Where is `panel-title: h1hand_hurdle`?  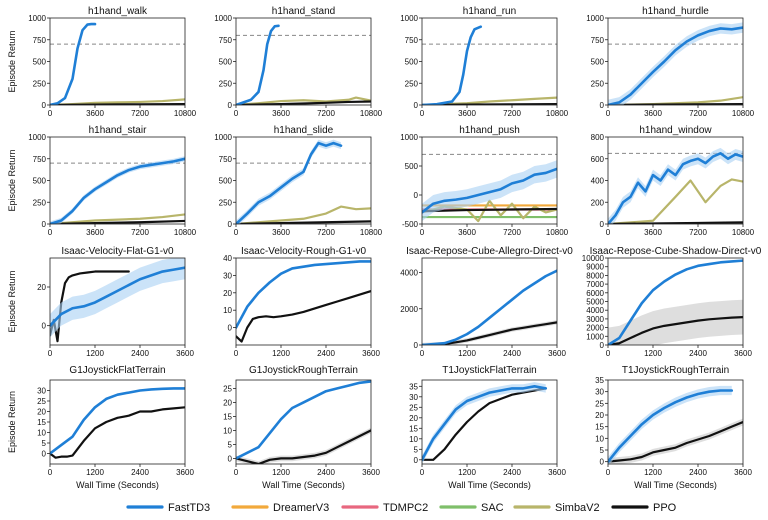
panel-title: h1hand_hurdle is located at coordinates (675, 11).